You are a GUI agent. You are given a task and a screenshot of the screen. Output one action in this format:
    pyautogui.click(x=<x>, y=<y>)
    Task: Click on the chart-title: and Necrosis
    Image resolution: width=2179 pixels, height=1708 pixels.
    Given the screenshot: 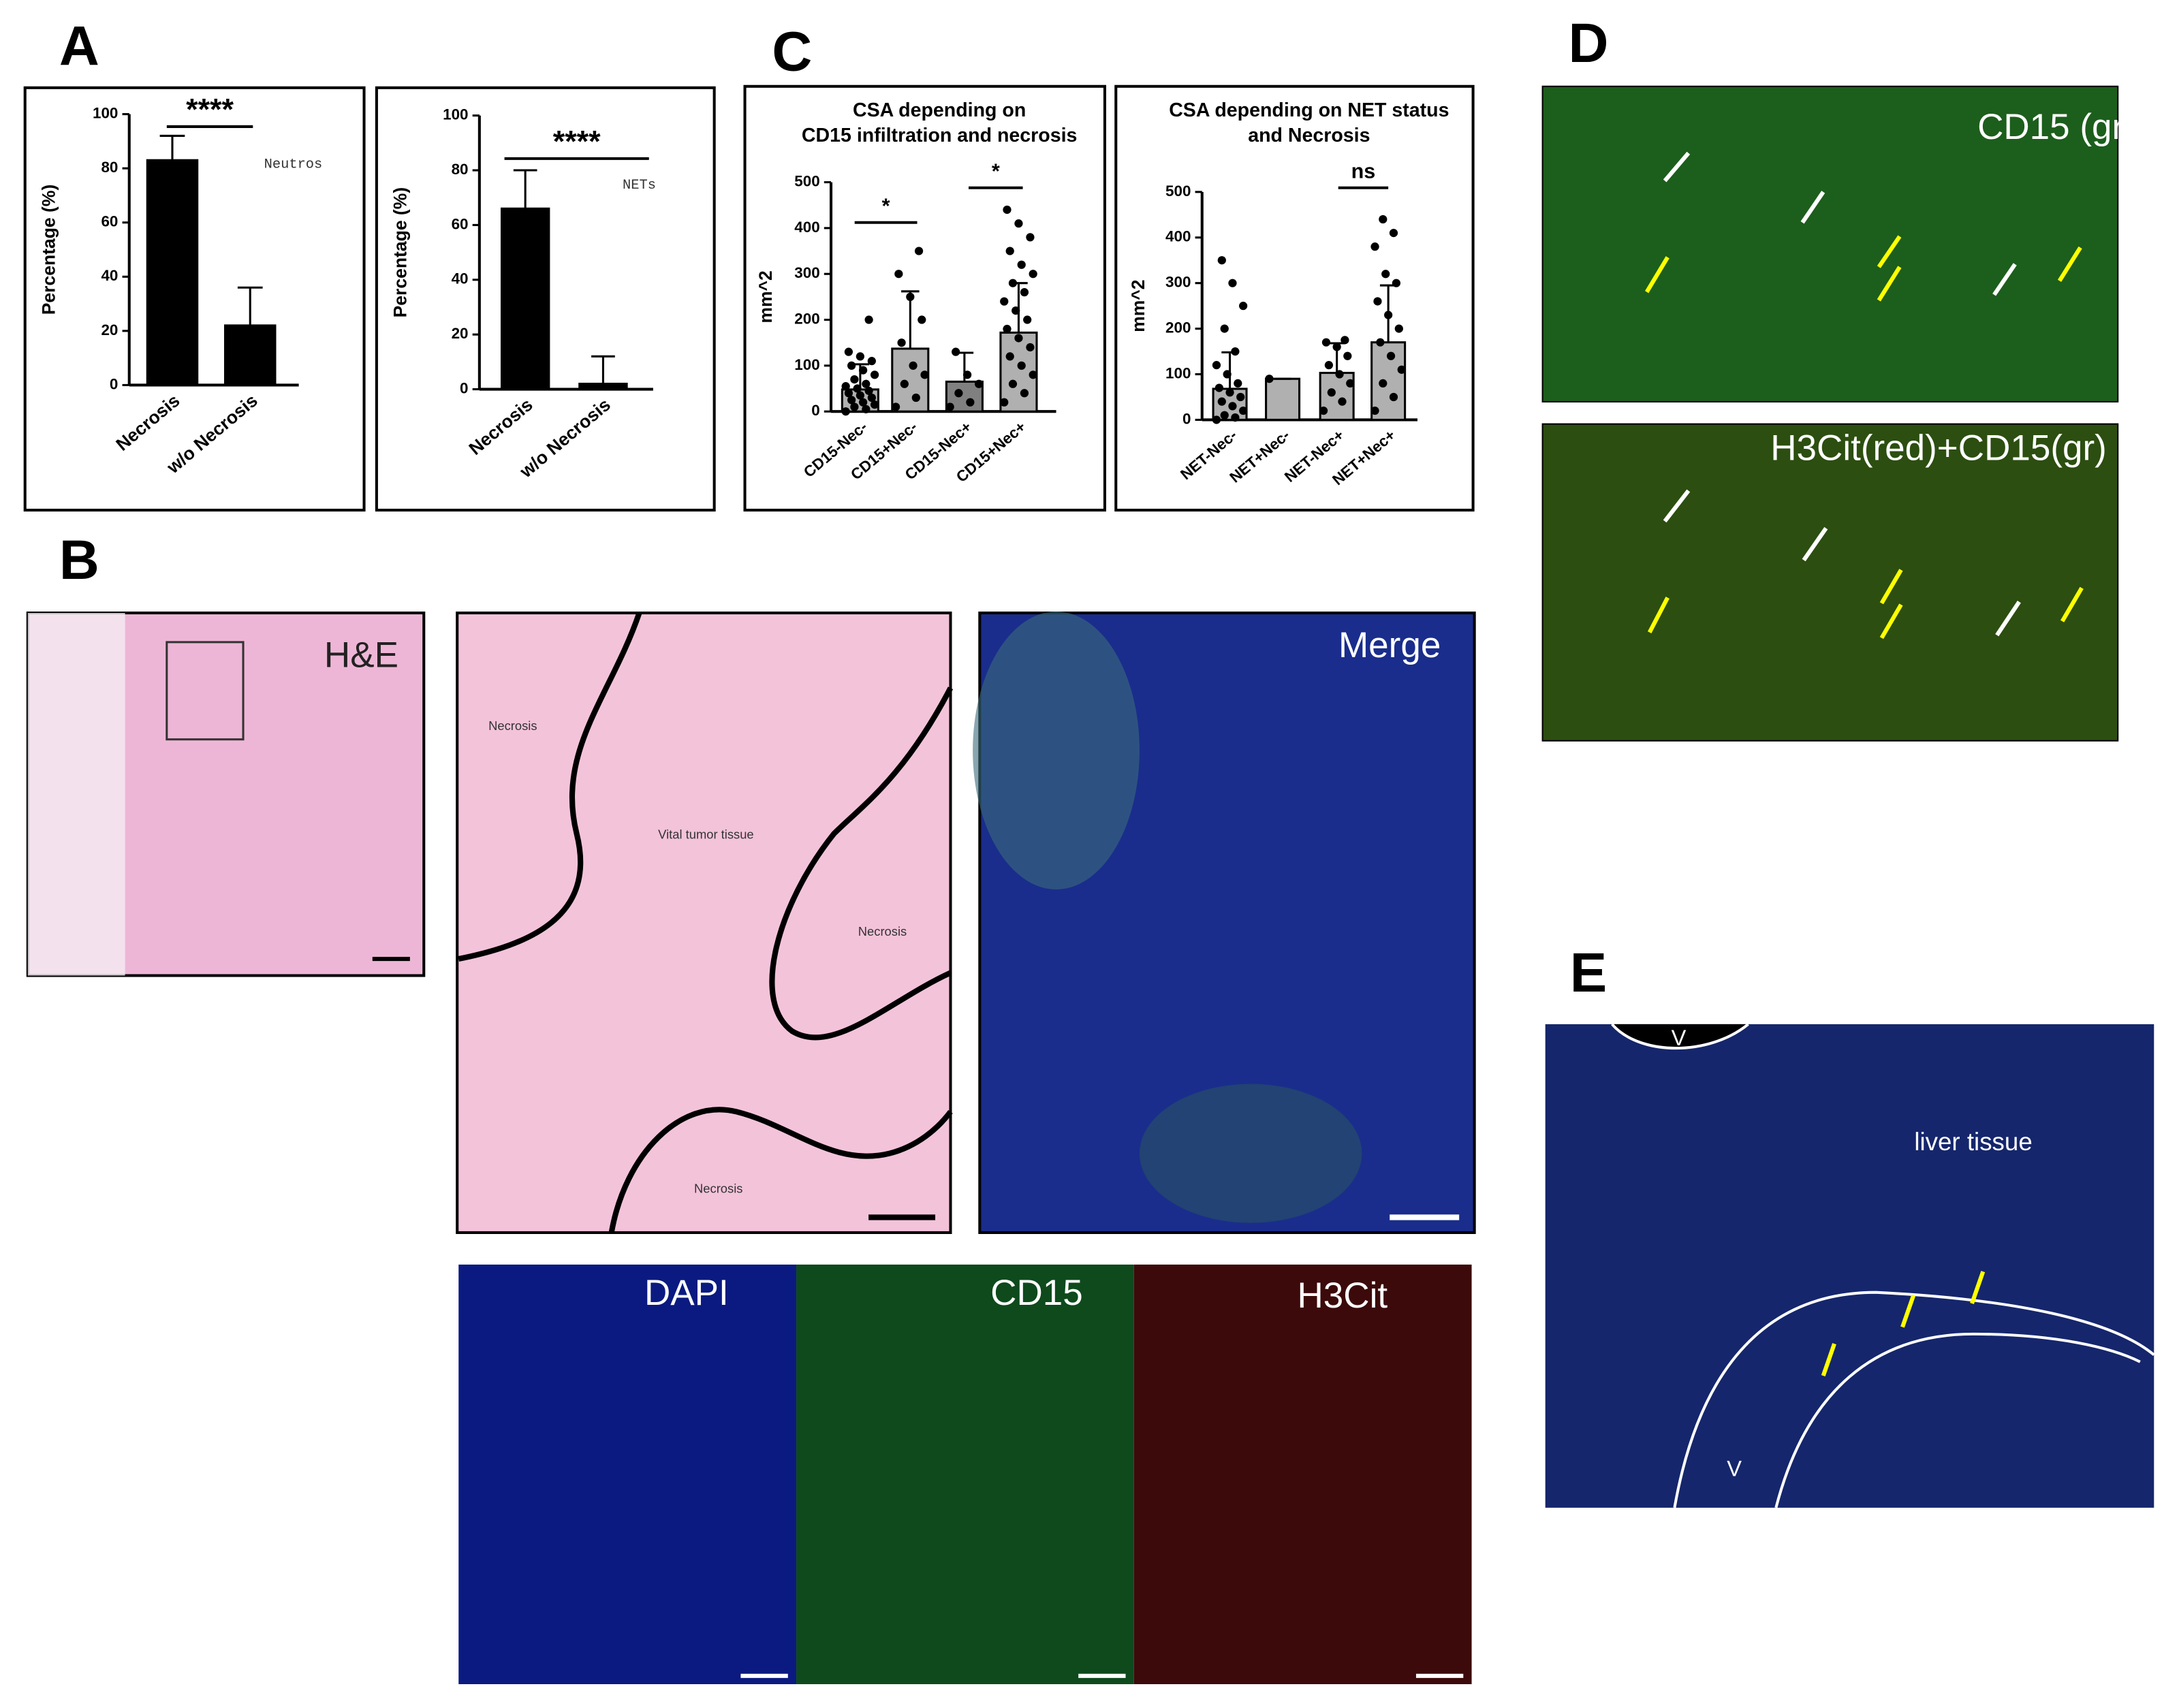 What is the action you would take?
    pyautogui.click(x=1309, y=136)
    